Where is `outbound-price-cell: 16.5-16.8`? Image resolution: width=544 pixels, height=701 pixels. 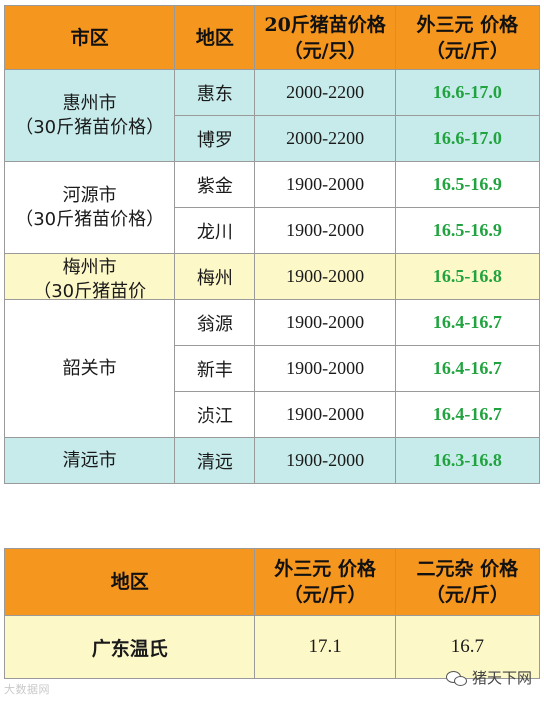 outbound-price-cell: 16.5-16.8 is located at coordinates (467, 276).